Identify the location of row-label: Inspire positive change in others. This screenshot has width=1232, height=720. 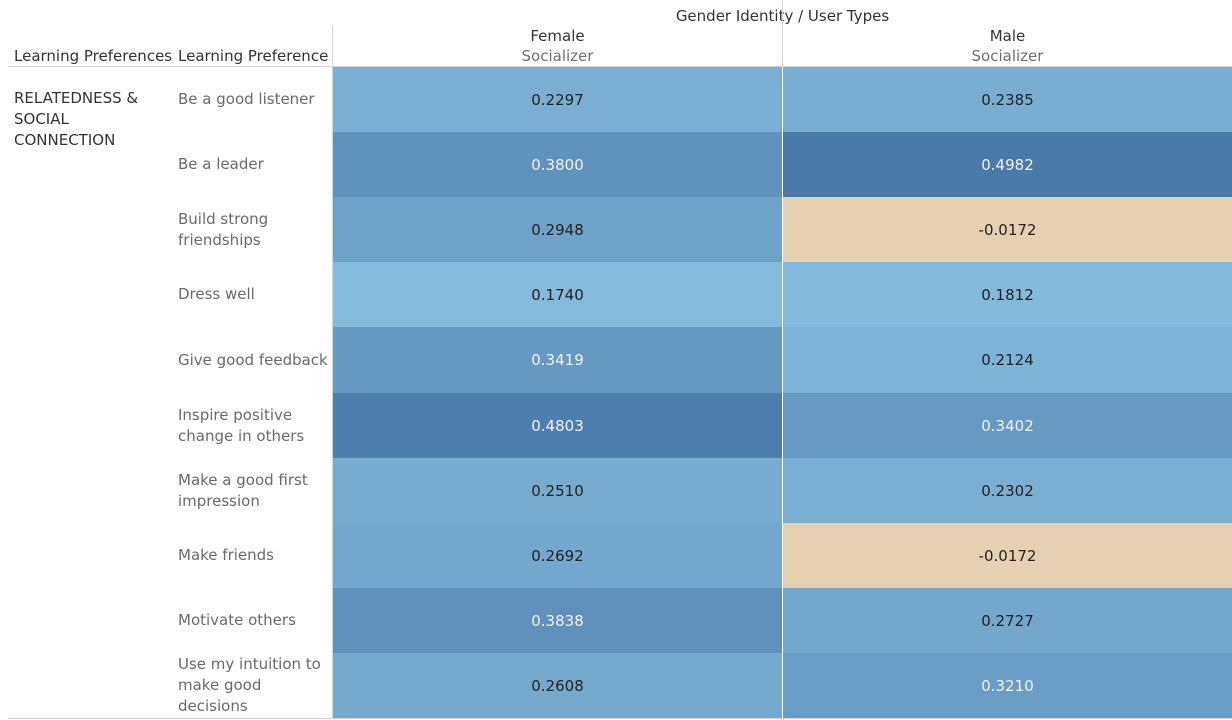
(241, 425).